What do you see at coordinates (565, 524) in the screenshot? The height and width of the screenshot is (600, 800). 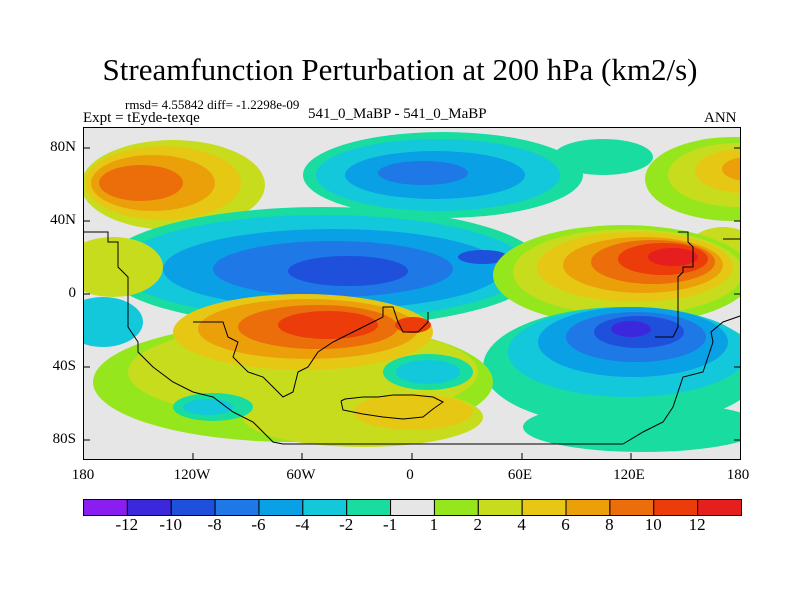 I see `colorbar-label: 6` at bounding box center [565, 524].